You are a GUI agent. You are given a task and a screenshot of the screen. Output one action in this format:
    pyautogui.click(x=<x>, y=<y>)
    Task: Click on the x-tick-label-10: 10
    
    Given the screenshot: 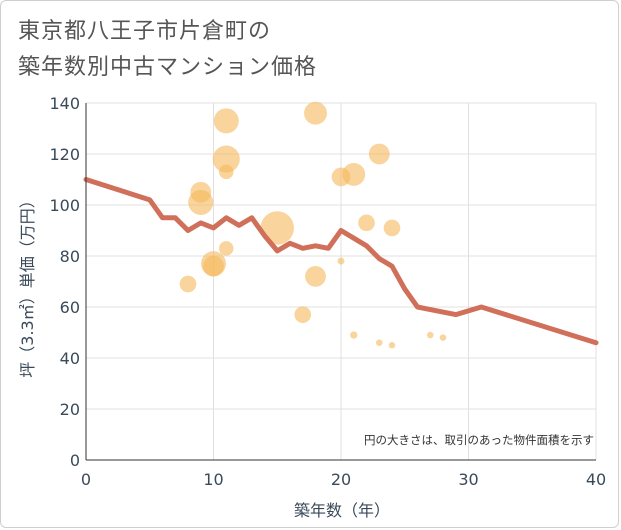 What is the action you would take?
    pyautogui.click(x=213, y=479)
    